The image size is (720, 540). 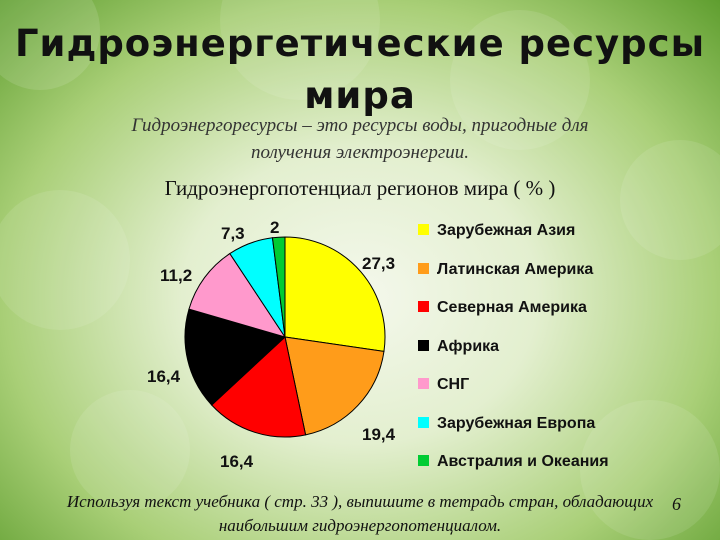 I want to click on legend-item: СНГ, so click(x=443, y=385).